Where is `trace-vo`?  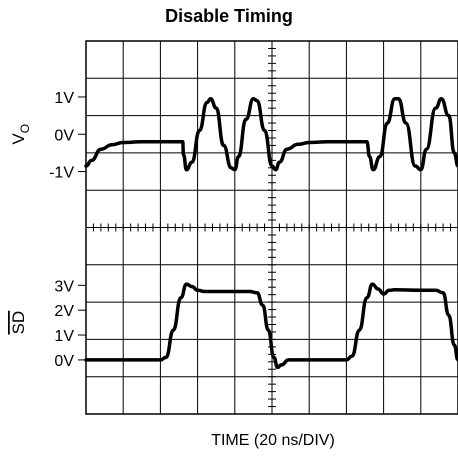 trace-vo is located at coordinates (271, 134).